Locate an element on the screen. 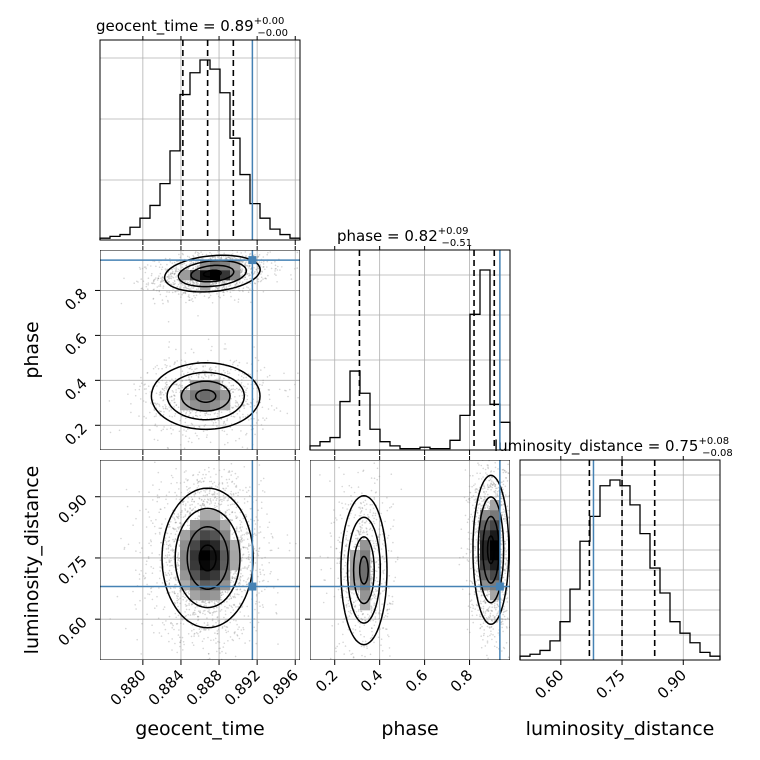 The width and height of the screenshot is (760, 760). x-tick-label: 0.4 is located at coordinates (372, 681).